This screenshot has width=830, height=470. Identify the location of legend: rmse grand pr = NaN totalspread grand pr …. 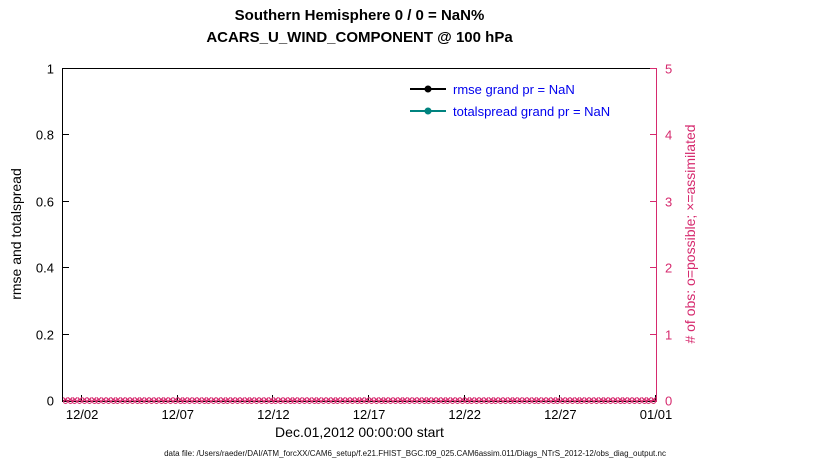
(510, 100).